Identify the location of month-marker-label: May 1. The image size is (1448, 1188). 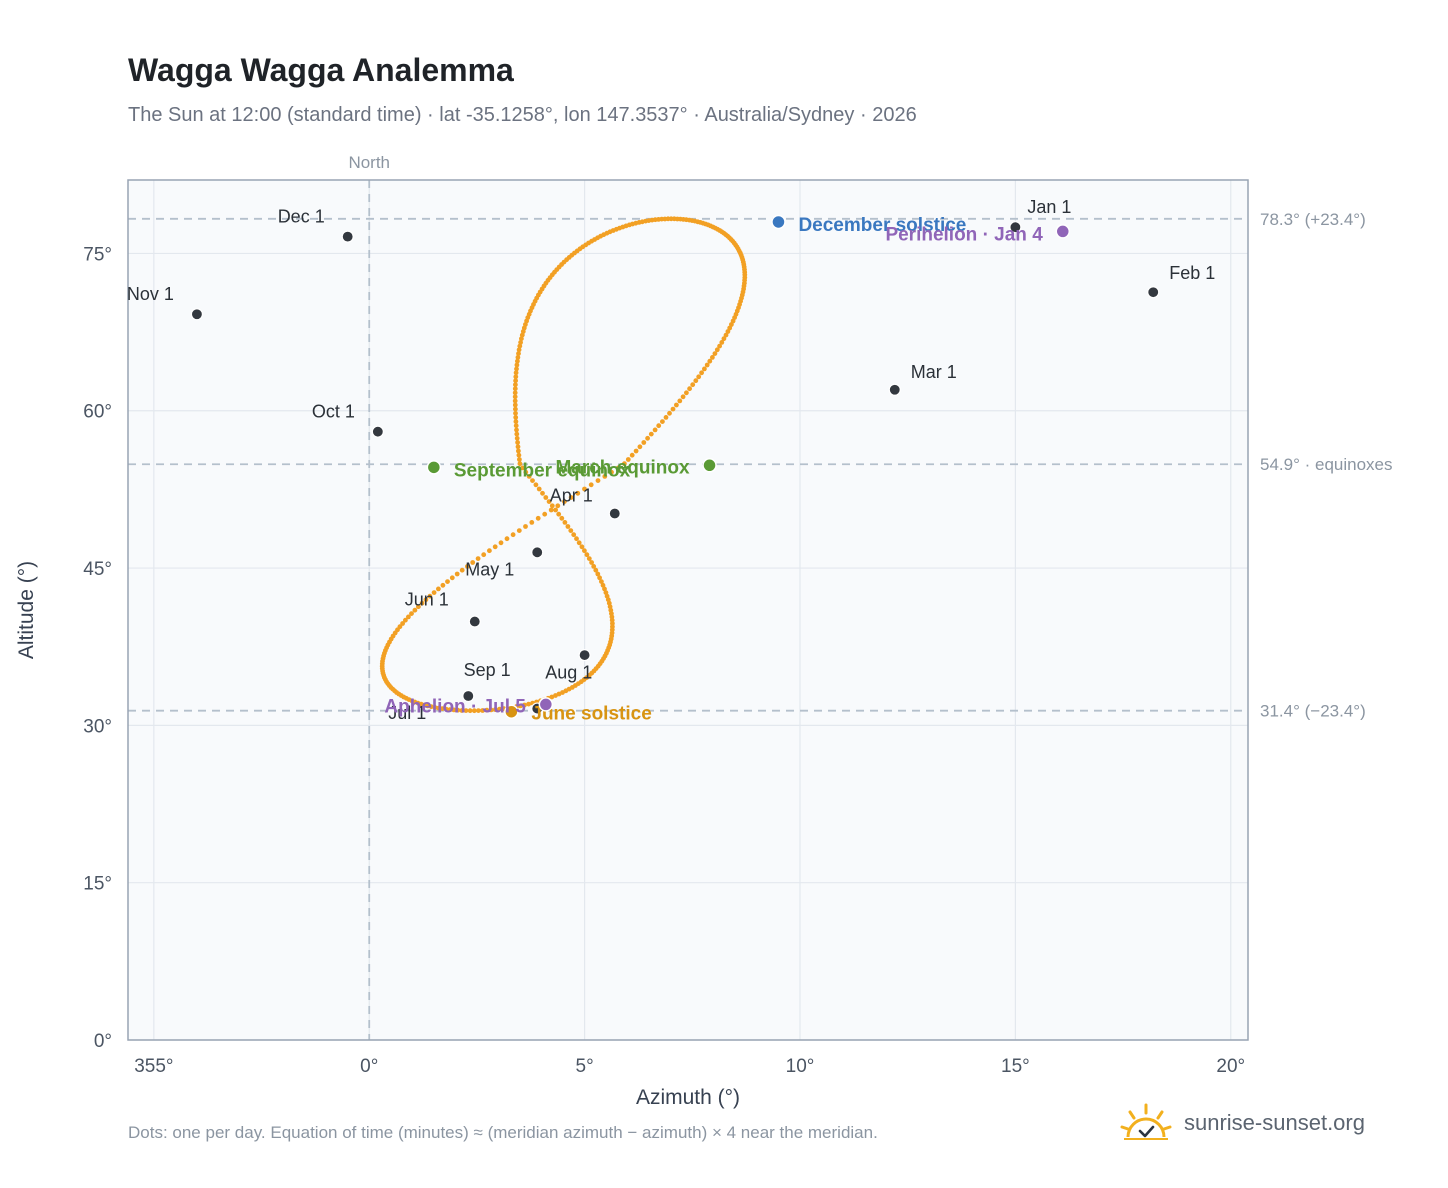
(489, 569).